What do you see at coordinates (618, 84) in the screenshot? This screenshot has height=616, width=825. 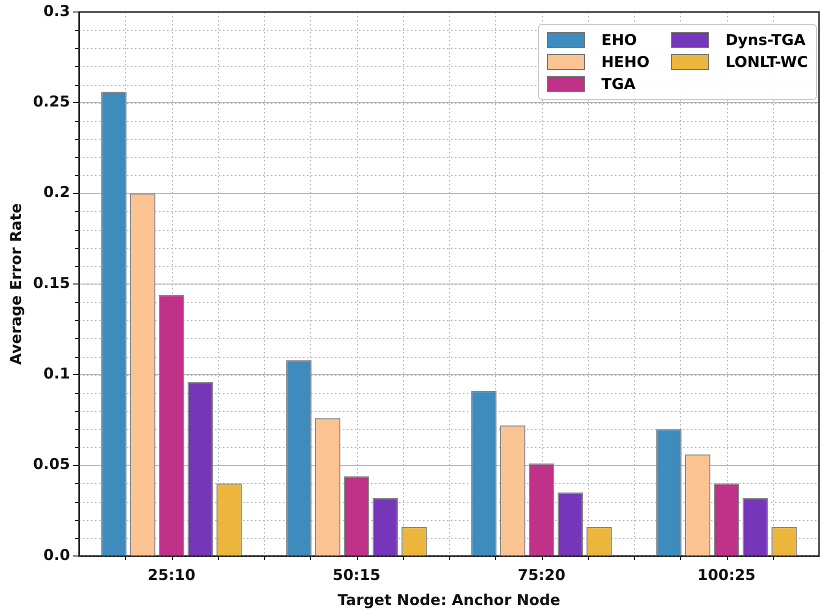 I see `legend-label: TGA` at bounding box center [618, 84].